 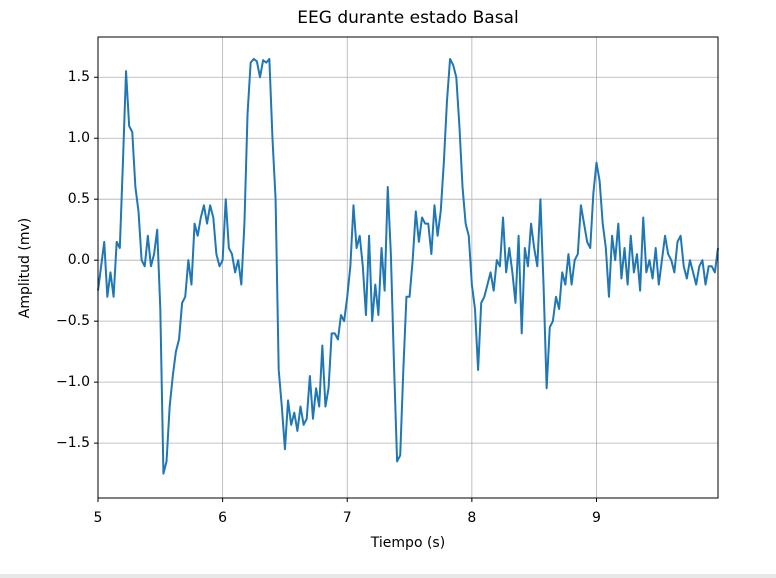 What do you see at coordinates (407, 18) in the screenshot?
I see `chart-title: EEG durante estado Basal` at bounding box center [407, 18].